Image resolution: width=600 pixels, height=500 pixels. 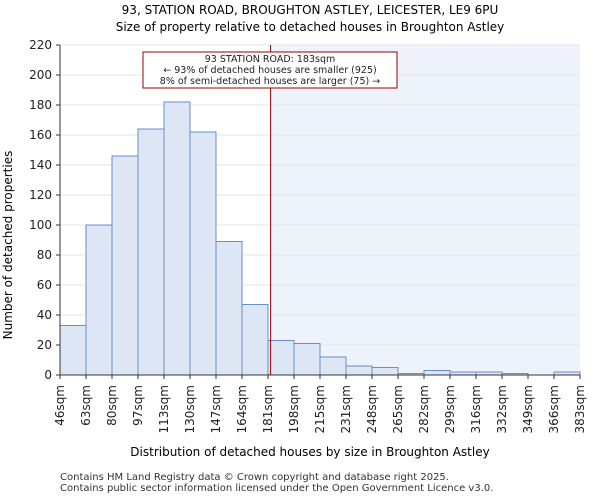 What do you see at coordinates (48, 375) in the screenshot?
I see `y-tick-label: 0` at bounding box center [48, 375].